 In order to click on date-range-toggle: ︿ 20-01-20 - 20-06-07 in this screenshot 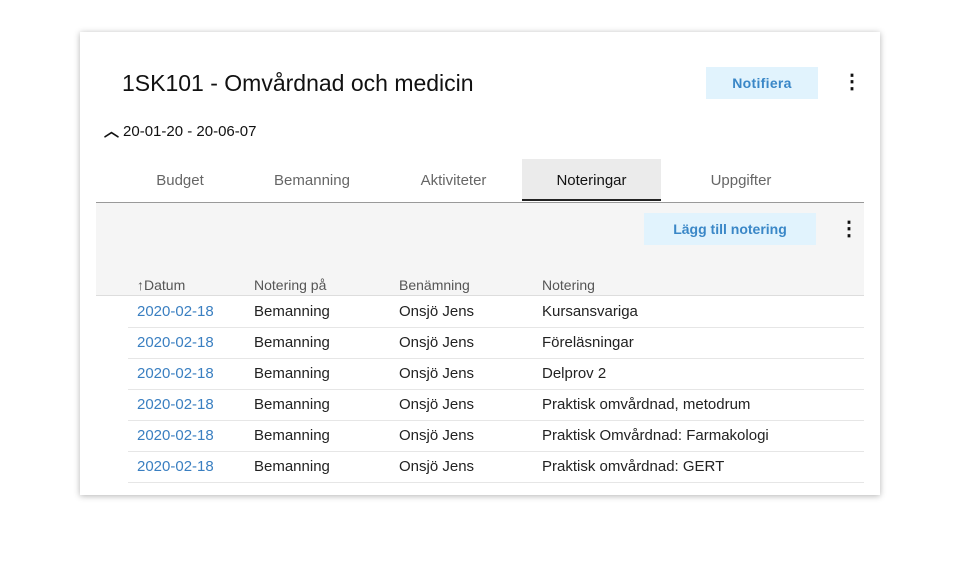, I will do `click(180, 130)`.